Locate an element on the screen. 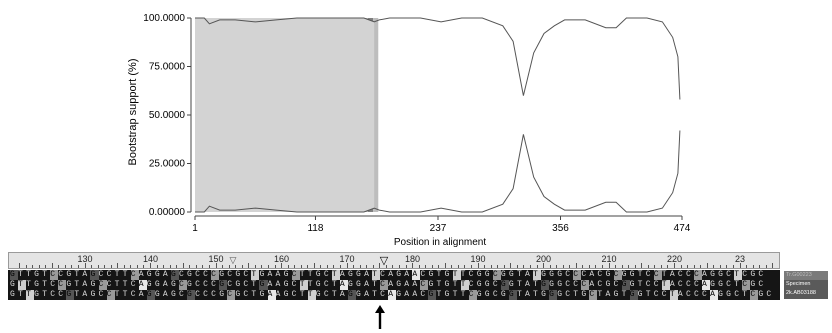 Image resolution: width=832 pixels, height=333 pixels. sequence-ruler: 130 140 150 160 170 180 190 200 210 220 23 ▽ ▽ is located at coordinates (394, 260).